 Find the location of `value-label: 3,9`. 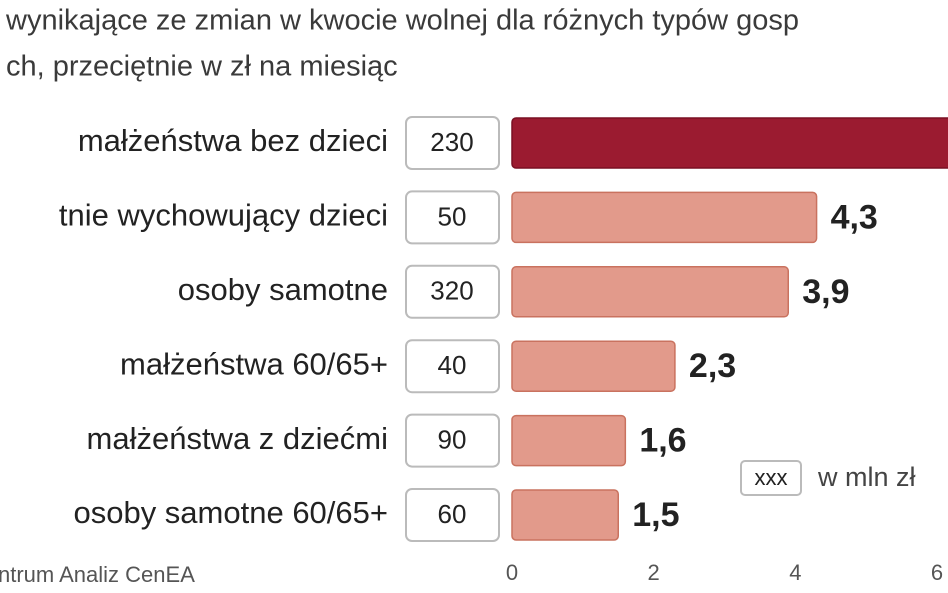

value-label: 3,9 is located at coordinates (825, 292).